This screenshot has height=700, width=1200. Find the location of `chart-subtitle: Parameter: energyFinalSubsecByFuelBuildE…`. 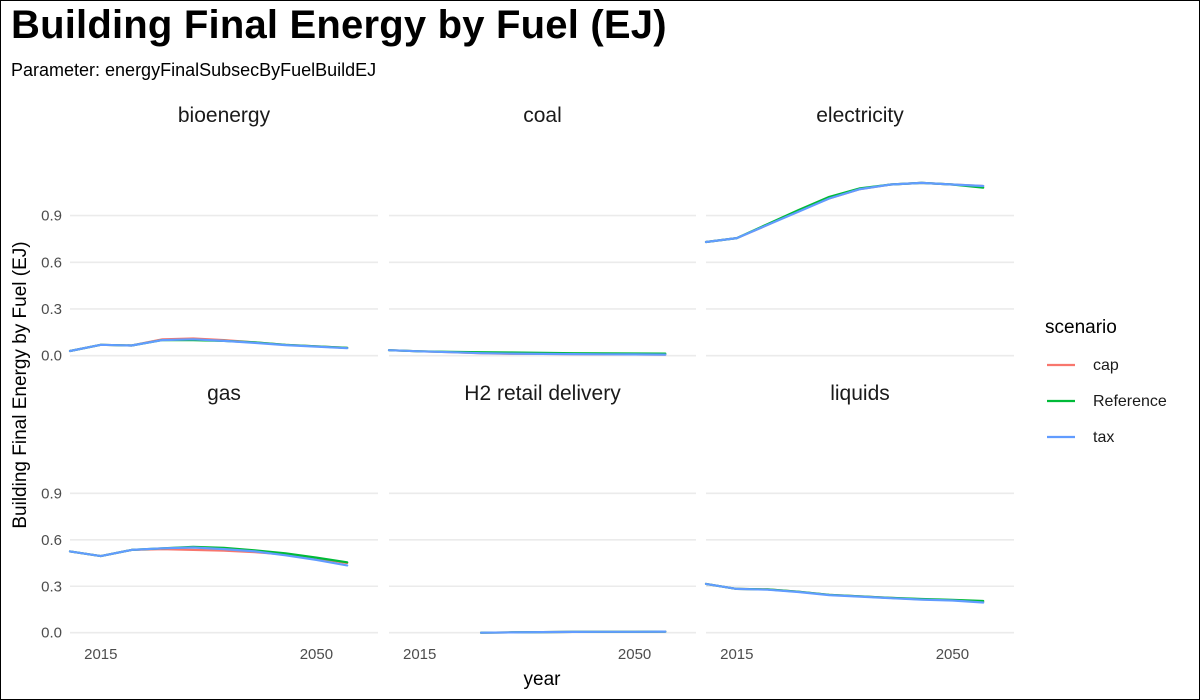

chart-subtitle: Parameter: energyFinalSubsecByFuelBuildE… is located at coordinates (194, 70).